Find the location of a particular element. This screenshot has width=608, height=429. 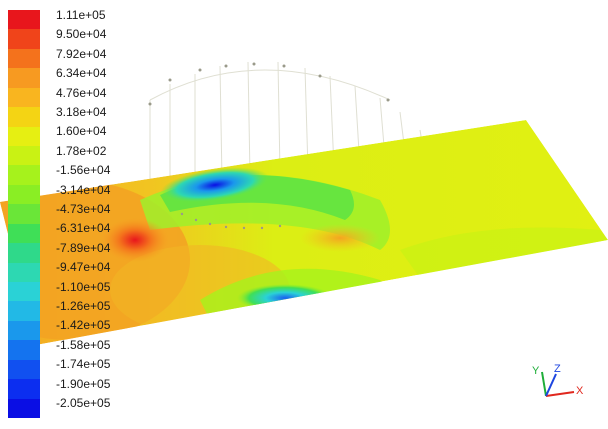

z-axis-label: Z is located at coordinates (557, 369).